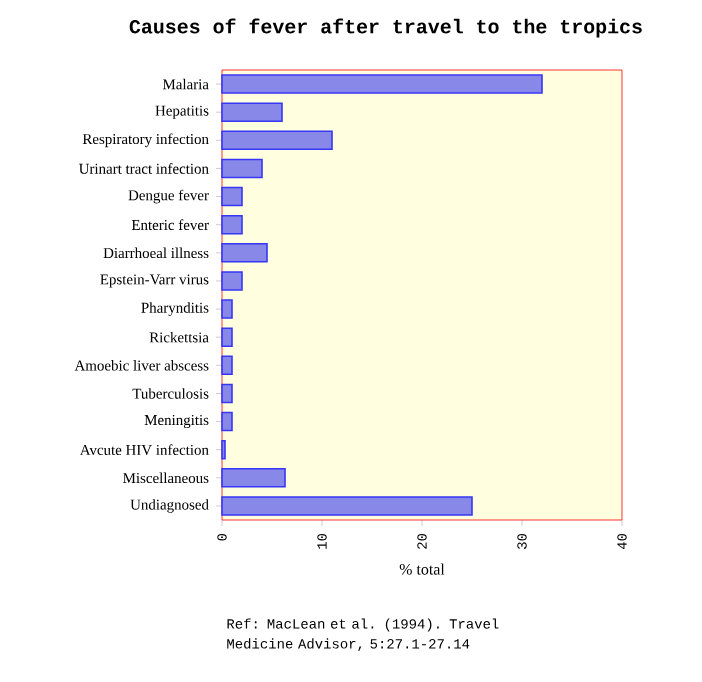 This screenshot has width=702, height=682. What do you see at coordinates (385, 28) in the screenshot?
I see `chart-title: Causes of fever after travel to the tropics` at bounding box center [385, 28].